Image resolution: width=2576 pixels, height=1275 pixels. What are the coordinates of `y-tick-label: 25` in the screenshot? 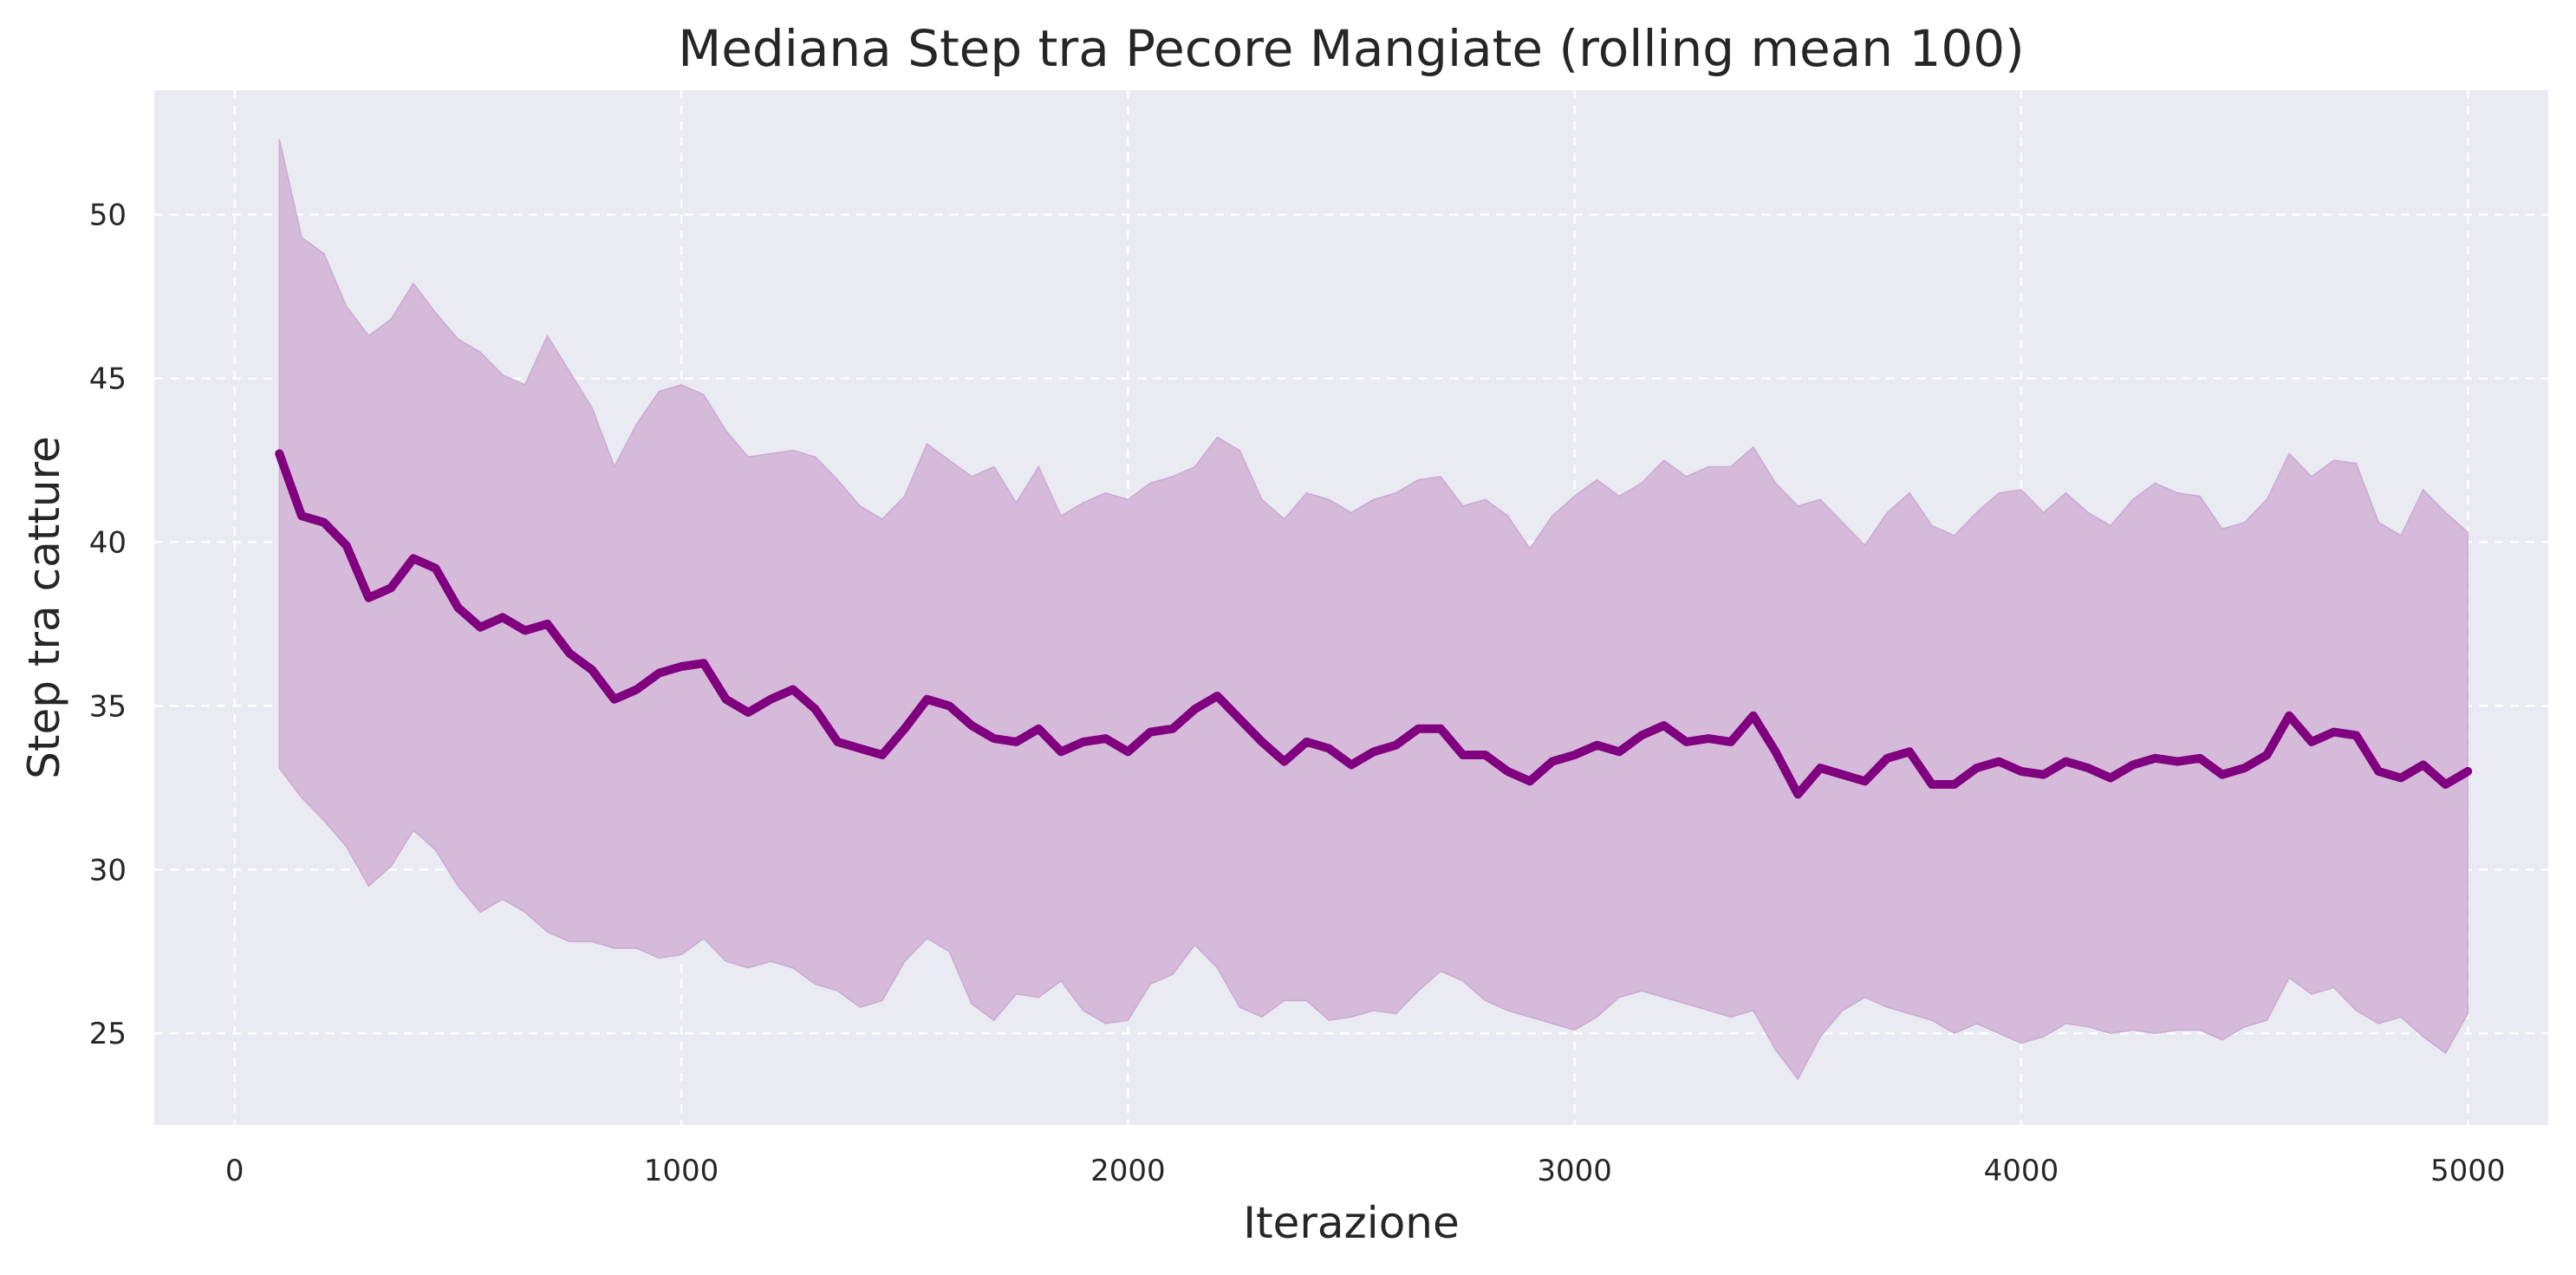 It's located at (108, 1034).